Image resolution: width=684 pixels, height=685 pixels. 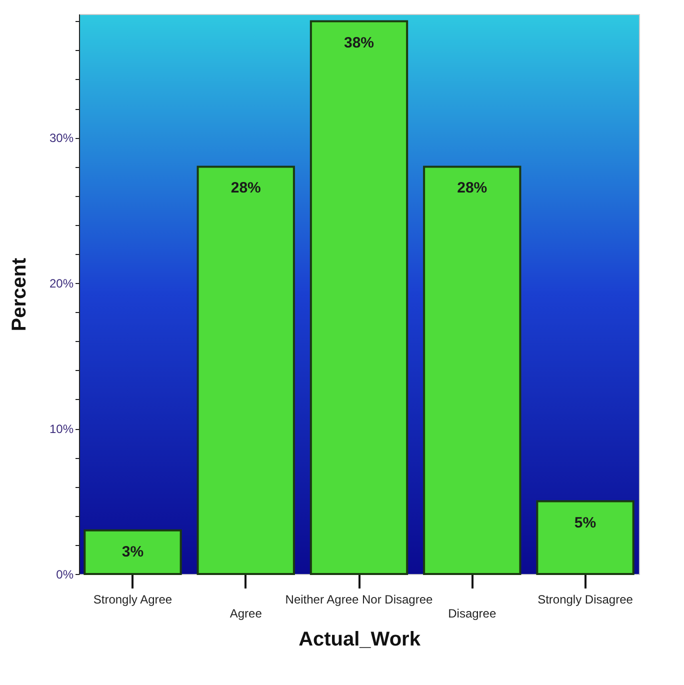 What do you see at coordinates (61, 138) in the screenshot?
I see `y-tick-label: 30%` at bounding box center [61, 138].